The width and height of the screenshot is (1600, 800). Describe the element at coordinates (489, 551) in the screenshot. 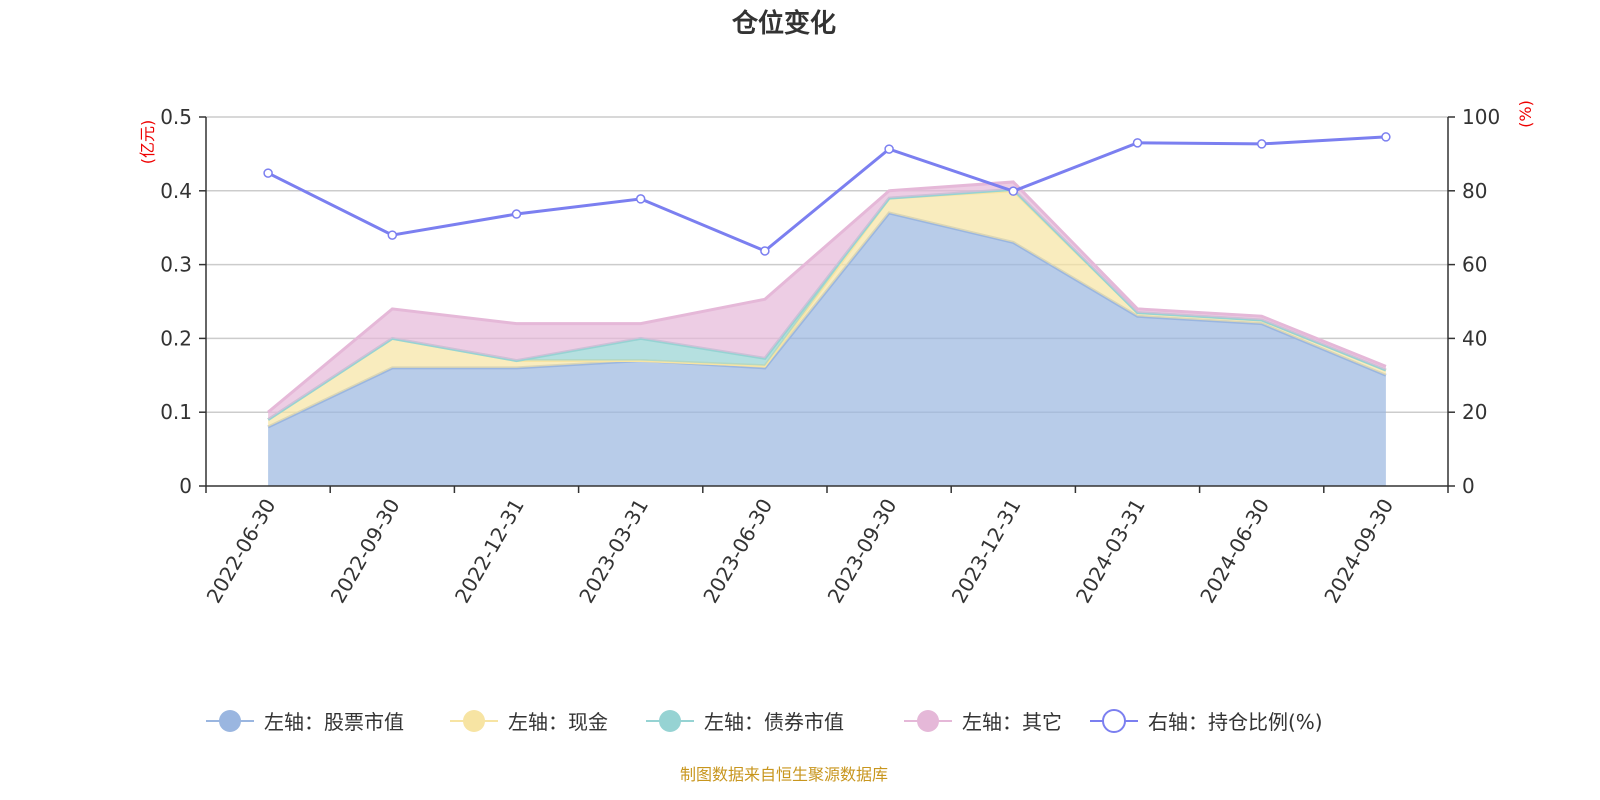

I see `x-tick-label: 2022-12-31` at that location.